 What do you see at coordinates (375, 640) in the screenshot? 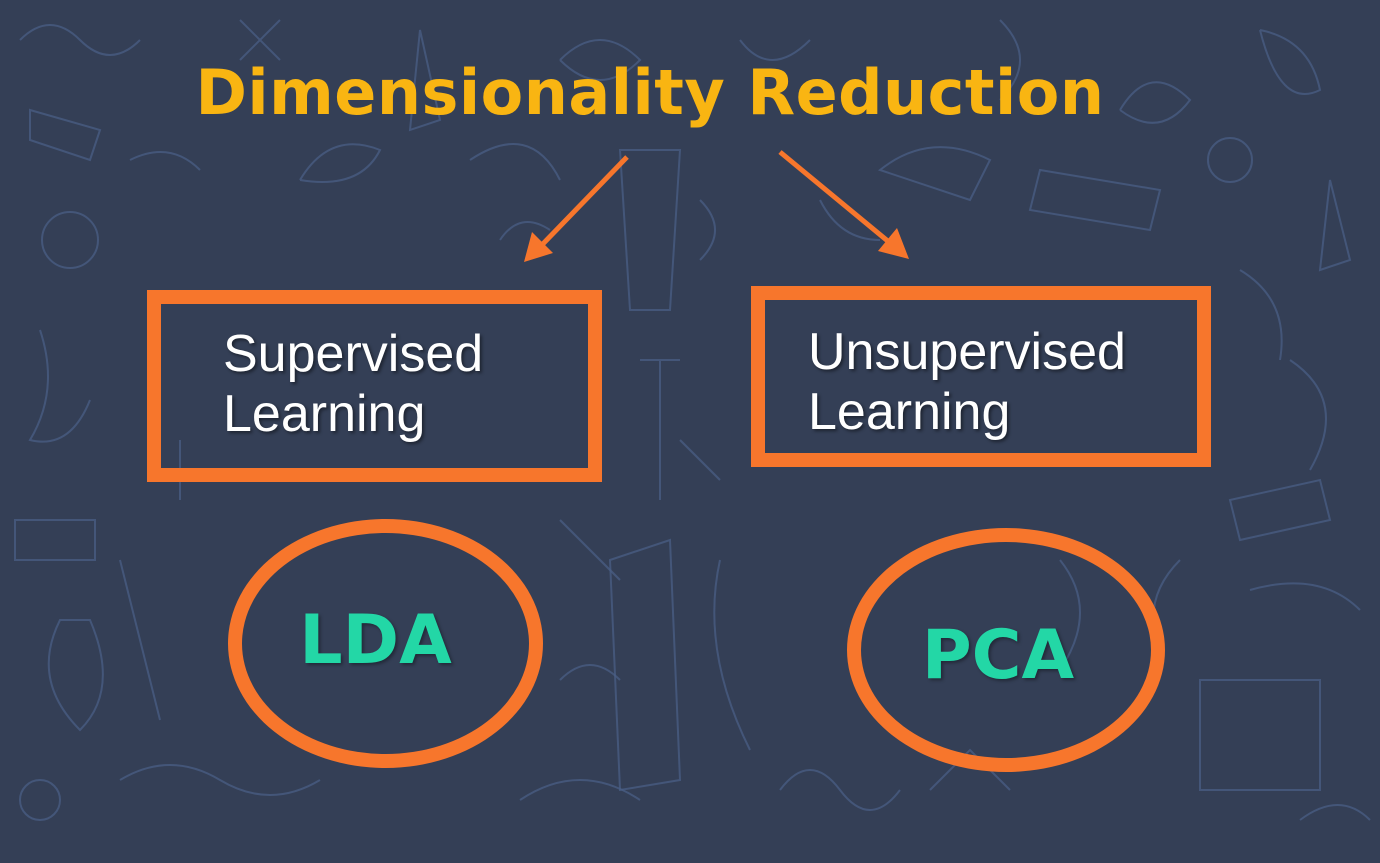
I see `lda-label: LDA` at bounding box center [375, 640].